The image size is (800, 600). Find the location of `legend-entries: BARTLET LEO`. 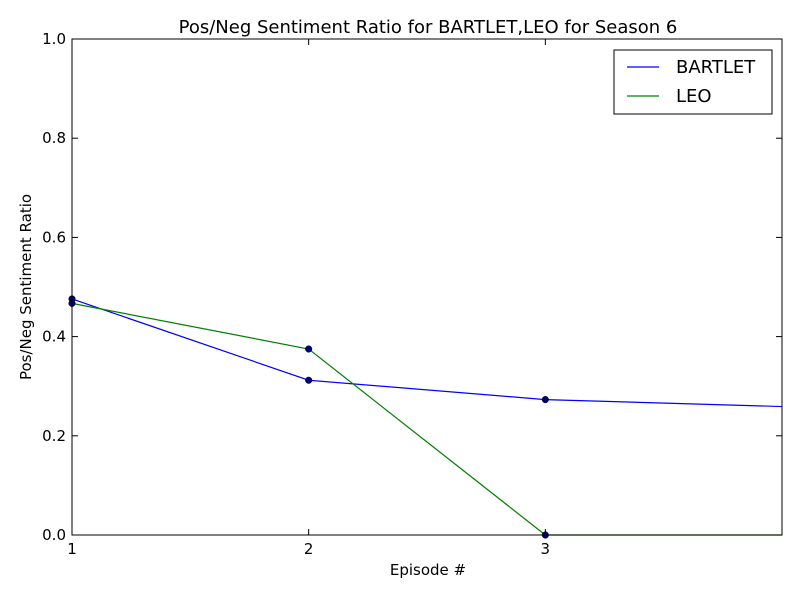

legend-entries: BARTLET LEO is located at coordinates (691, 82).